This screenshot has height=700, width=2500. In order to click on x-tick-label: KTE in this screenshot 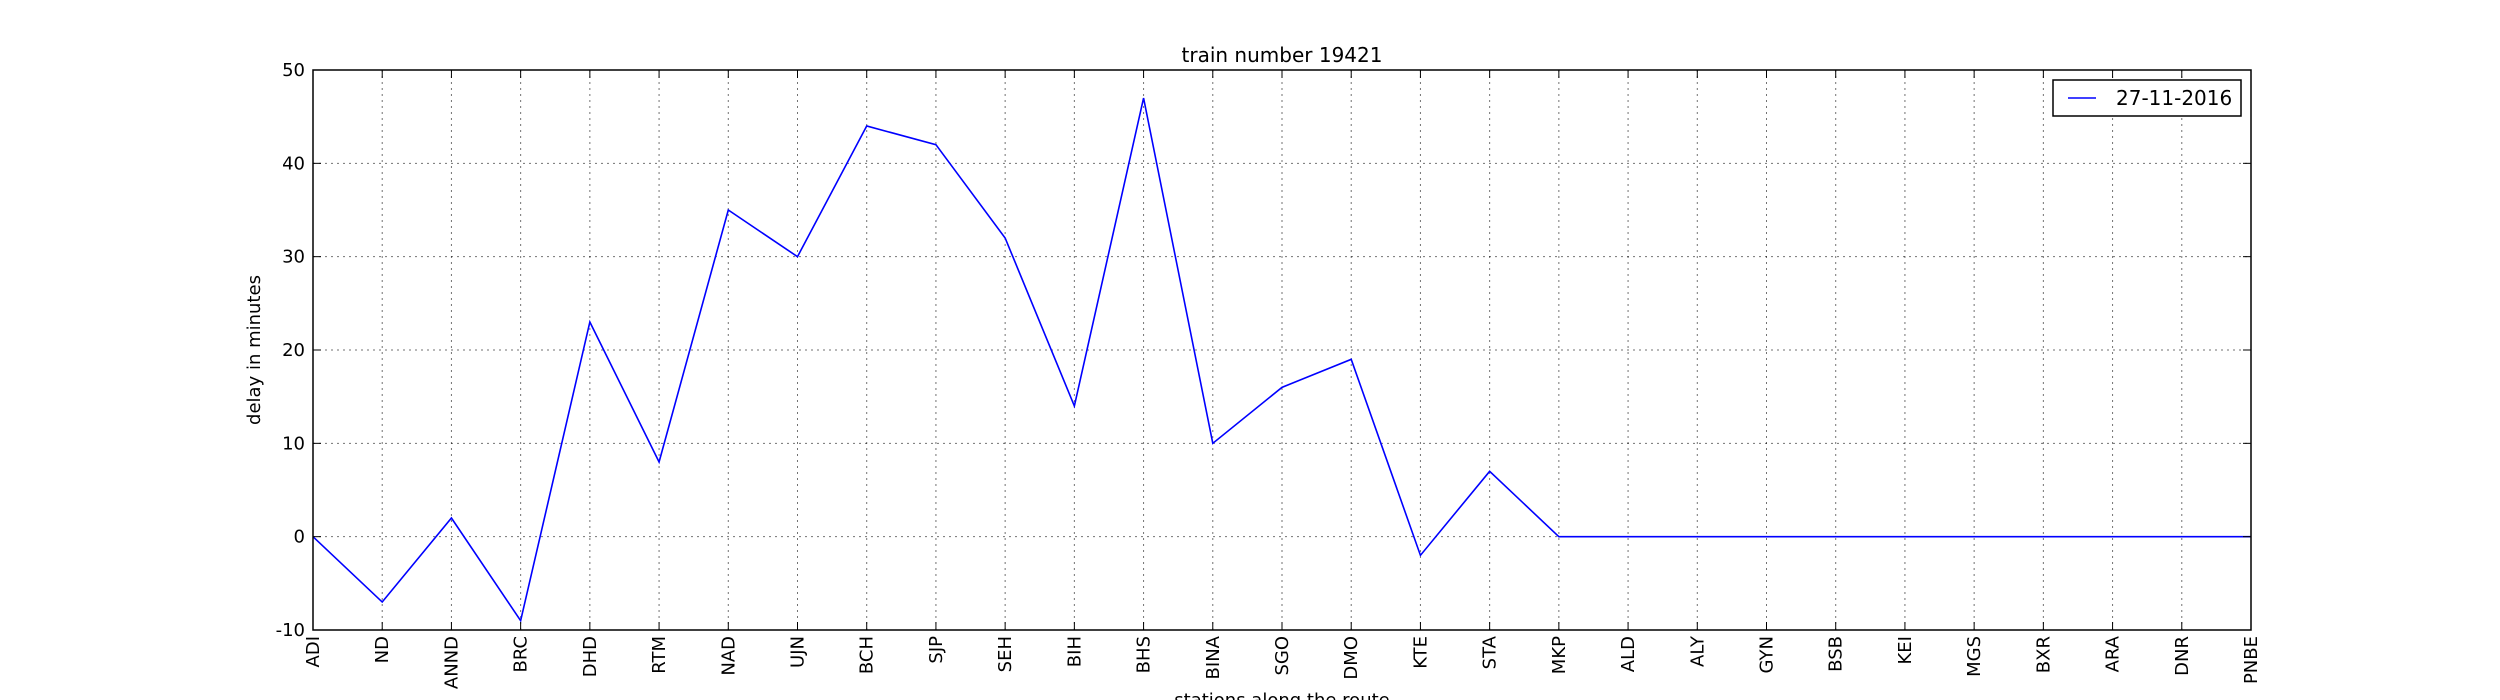, I will do `click(1420, 652)`.